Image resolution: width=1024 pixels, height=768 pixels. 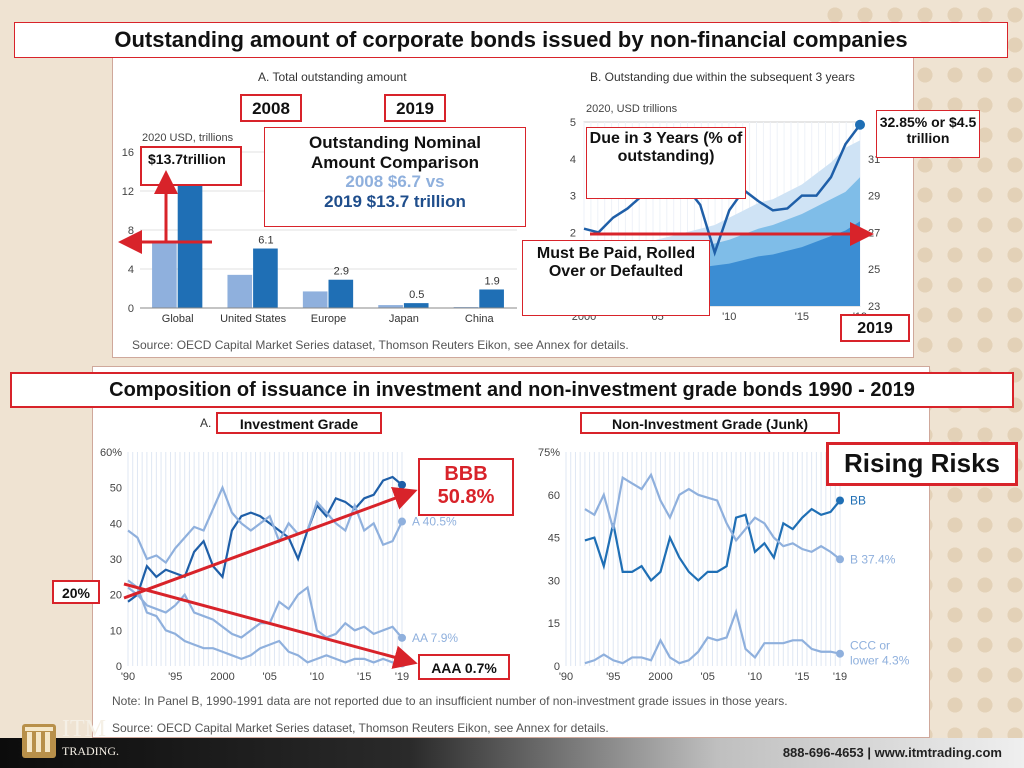 What do you see at coordinates (566, 677) in the screenshot?
I see `nig-xtick-label: '90` at bounding box center [566, 677].